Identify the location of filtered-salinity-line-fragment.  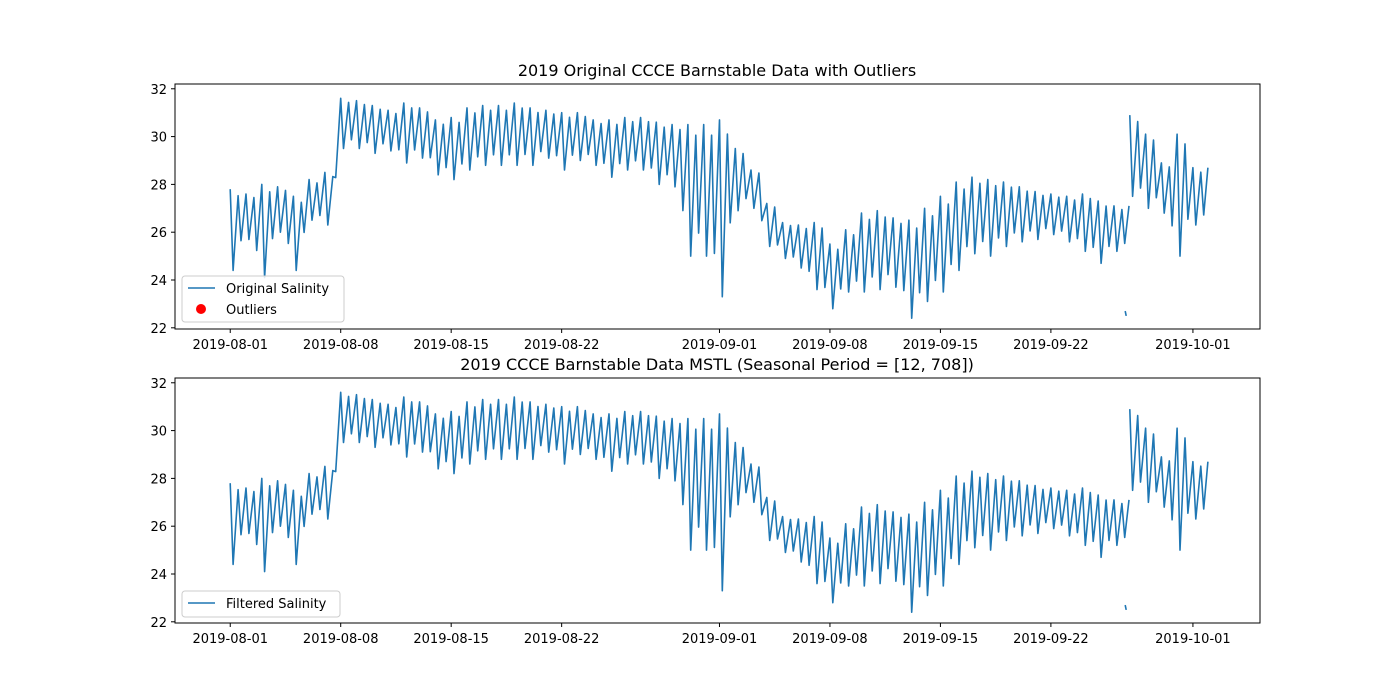
(1125, 607).